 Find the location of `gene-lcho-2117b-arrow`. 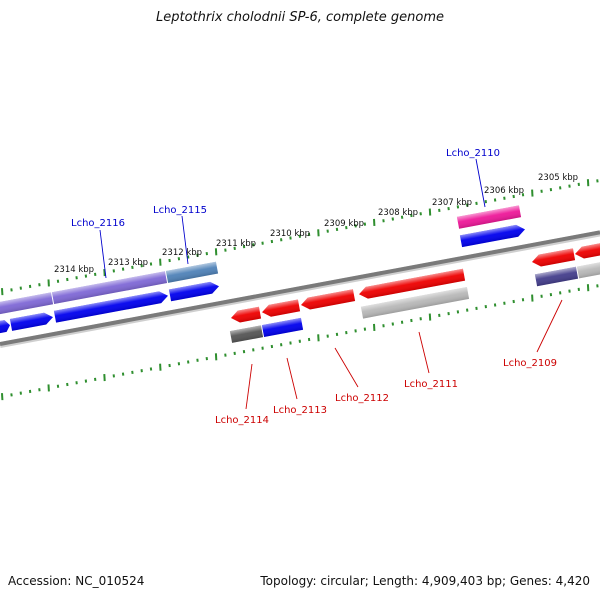

gene-lcho-2117b-arrow is located at coordinates (32, 321).